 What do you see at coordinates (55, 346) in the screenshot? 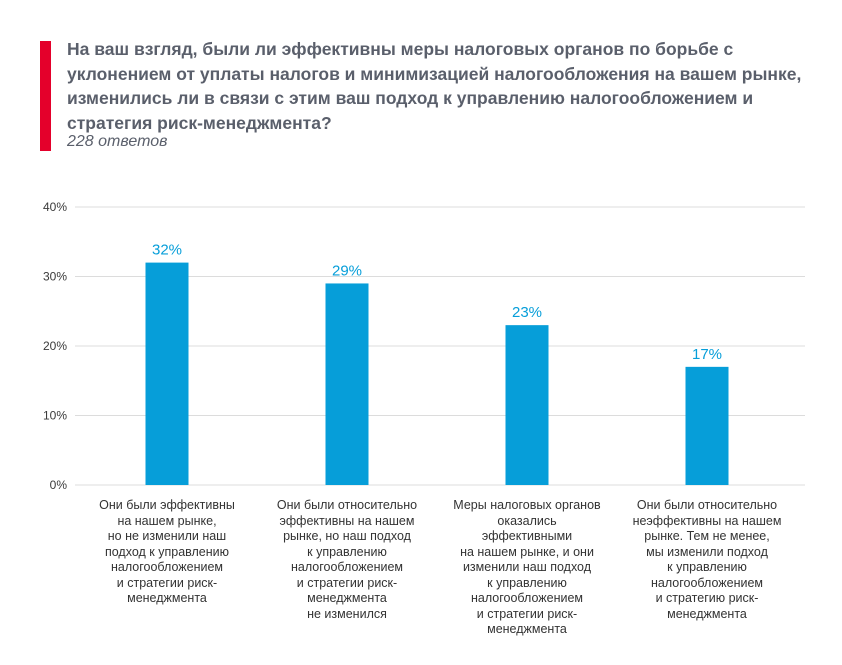
I see `y-tick-label: 20%` at bounding box center [55, 346].